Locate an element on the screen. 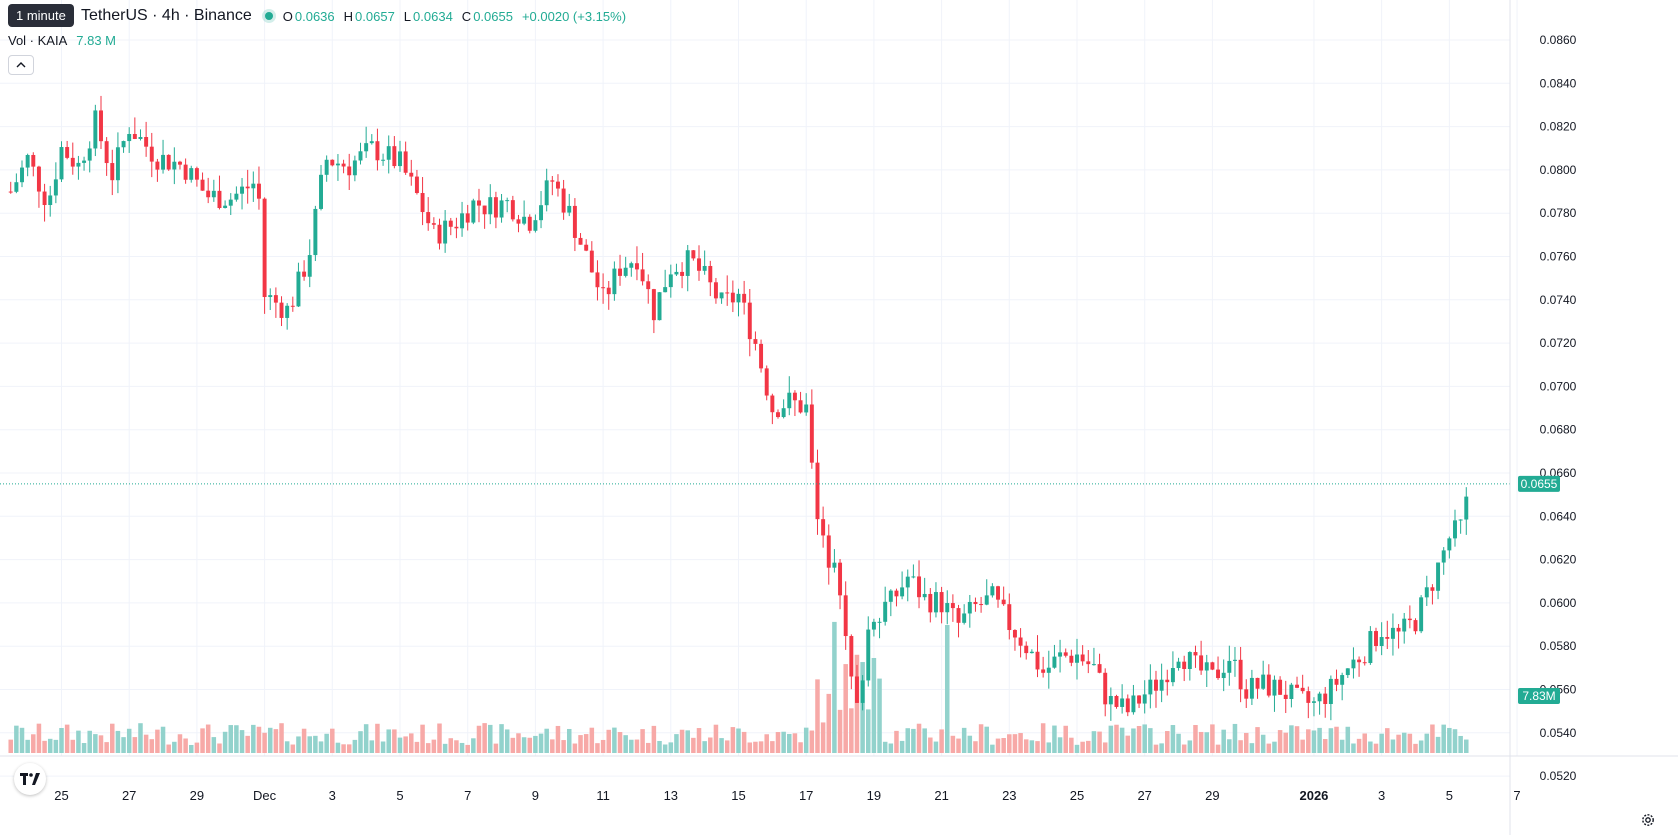 The height and width of the screenshot is (835, 1678). high-label: H is located at coordinates (348, 16).